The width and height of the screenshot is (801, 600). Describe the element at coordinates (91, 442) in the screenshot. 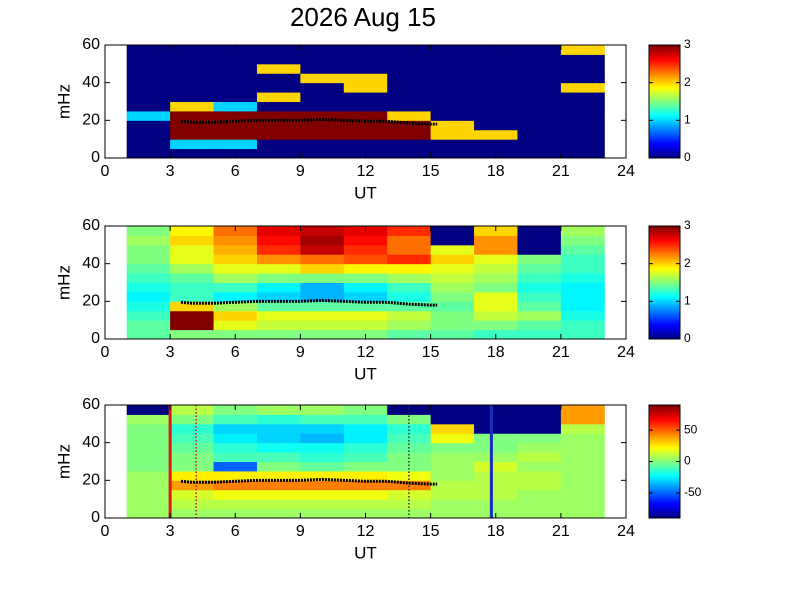

I see `y-tick-label: 40` at that location.